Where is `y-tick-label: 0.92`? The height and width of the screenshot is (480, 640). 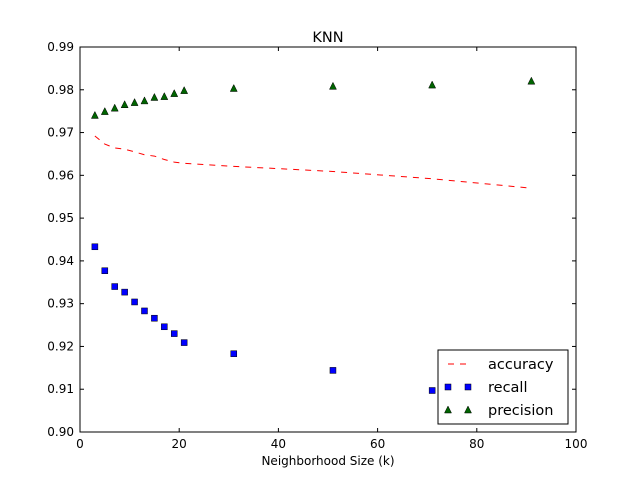 y-tick-label: 0.92 is located at coordinates (60, 346).